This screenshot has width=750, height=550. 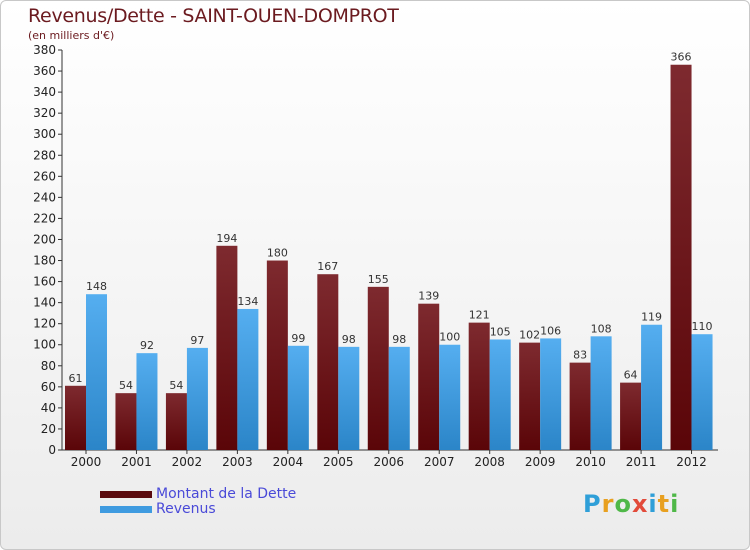 What do you see at coordinates (540, 462) in the screenshot?
I see `x-tick-label: 2009` at bounding box center [540, 462].